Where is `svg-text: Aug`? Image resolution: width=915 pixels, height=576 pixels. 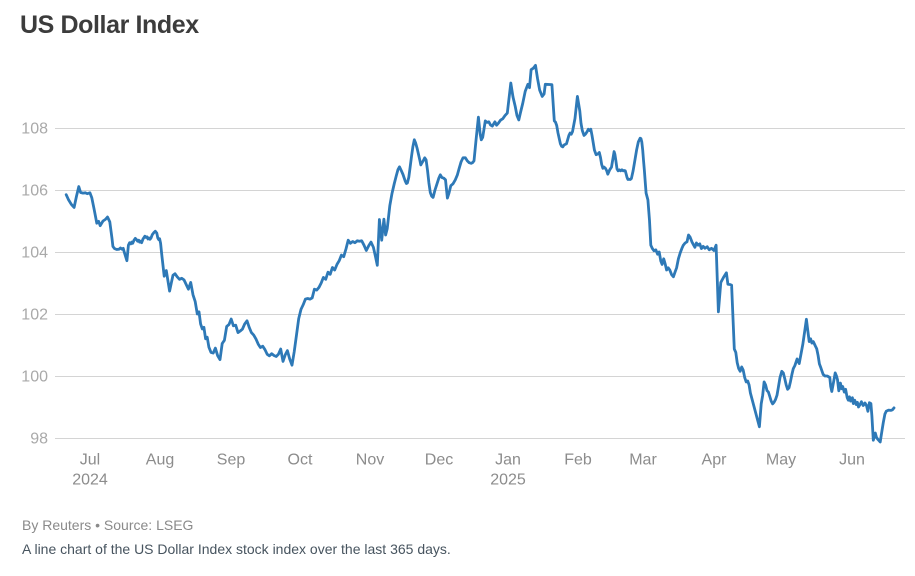
svg-text: Aug is located at coordinates (160, 460).